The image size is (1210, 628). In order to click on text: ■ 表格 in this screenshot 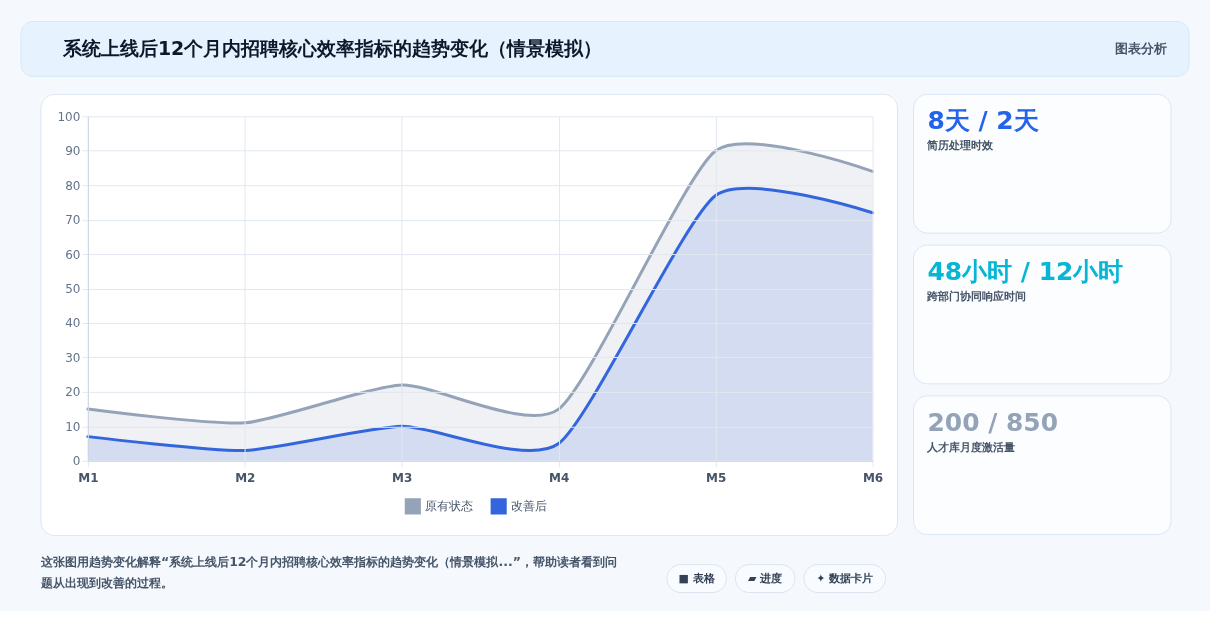, I will do `click(697, 578)`.